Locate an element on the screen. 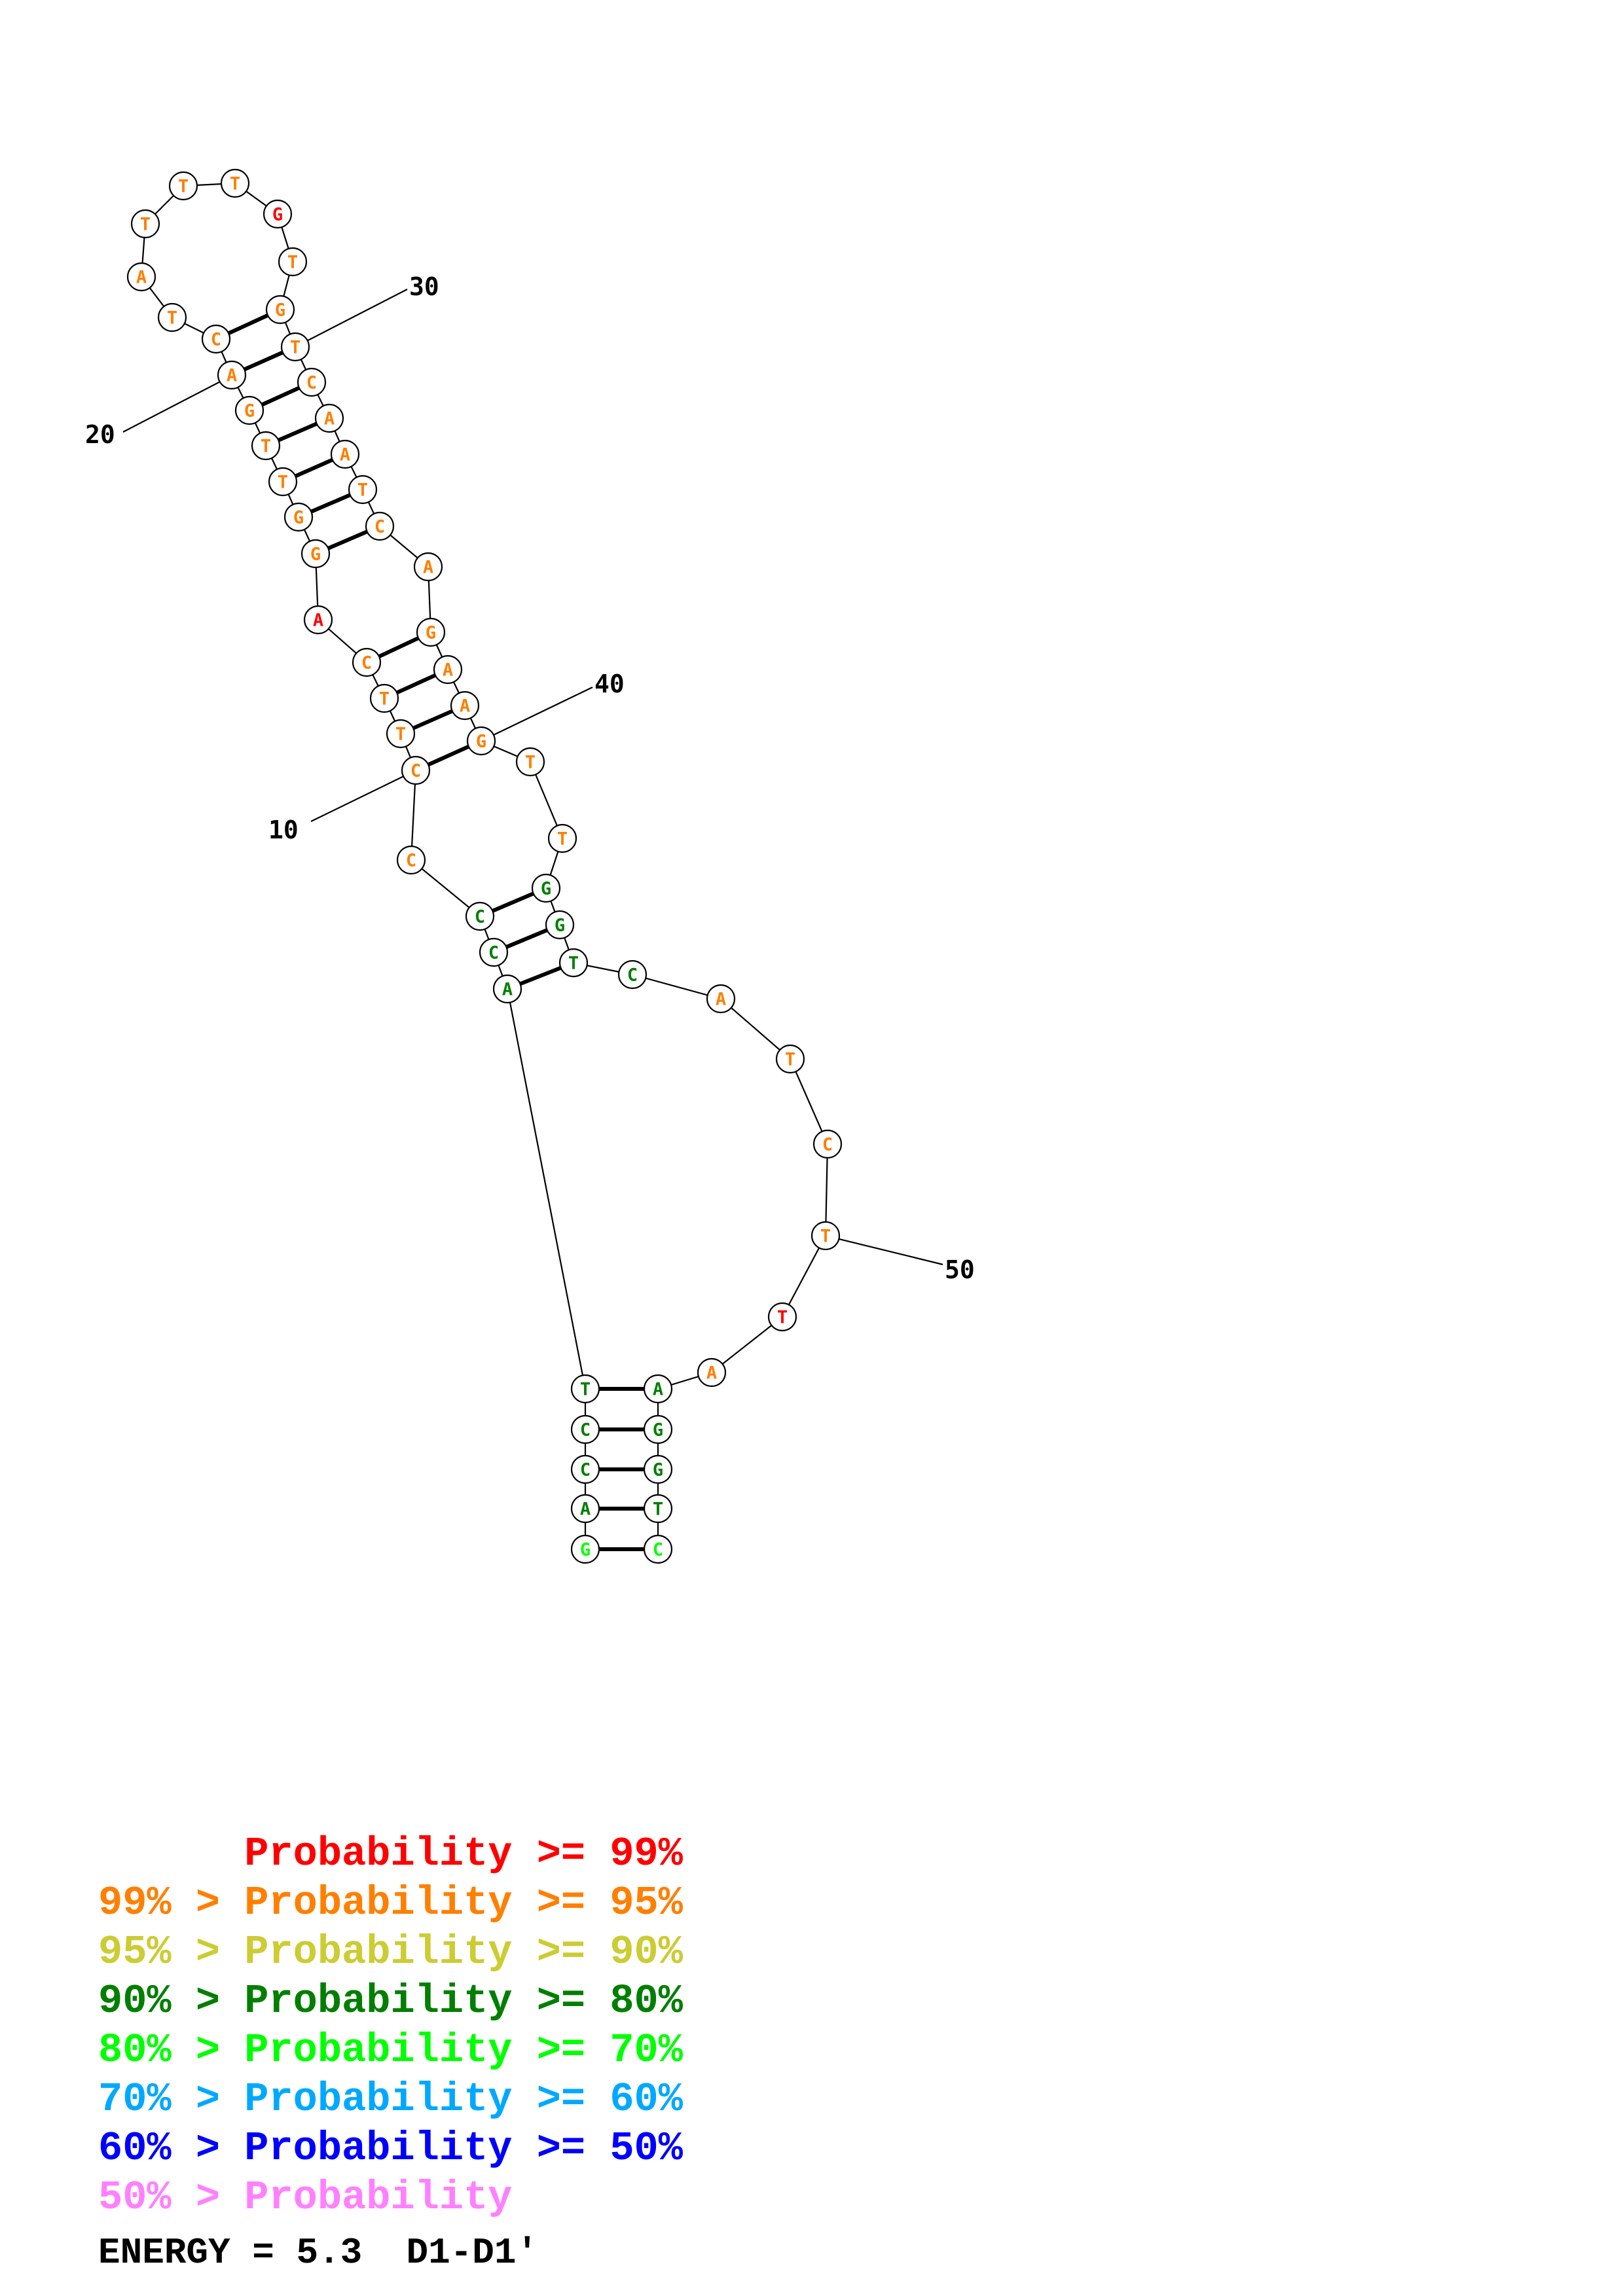  nucleotide-32: A is located at coordinates (329, 418).